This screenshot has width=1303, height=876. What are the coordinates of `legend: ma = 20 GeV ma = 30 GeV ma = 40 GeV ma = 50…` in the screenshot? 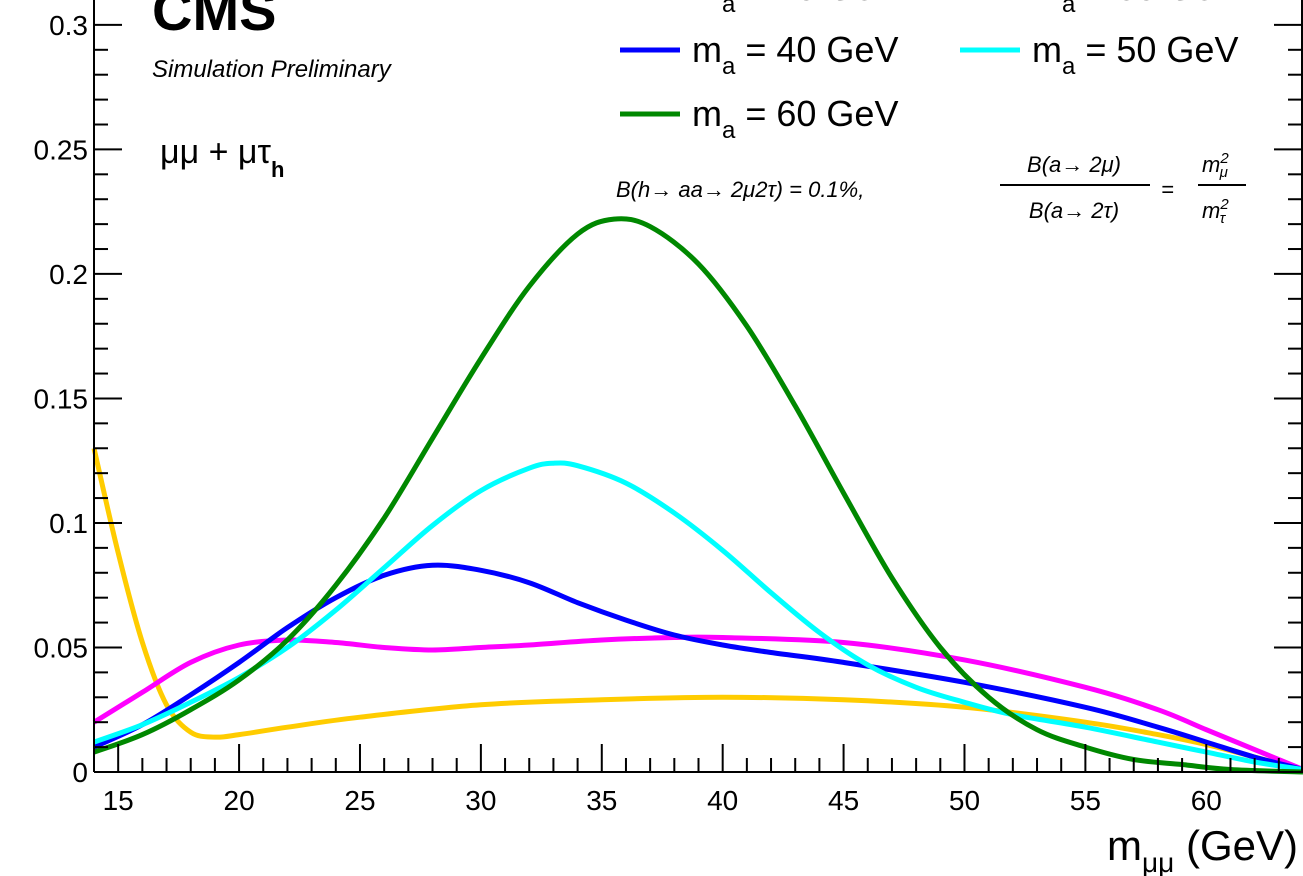 It's located at (929, 72).